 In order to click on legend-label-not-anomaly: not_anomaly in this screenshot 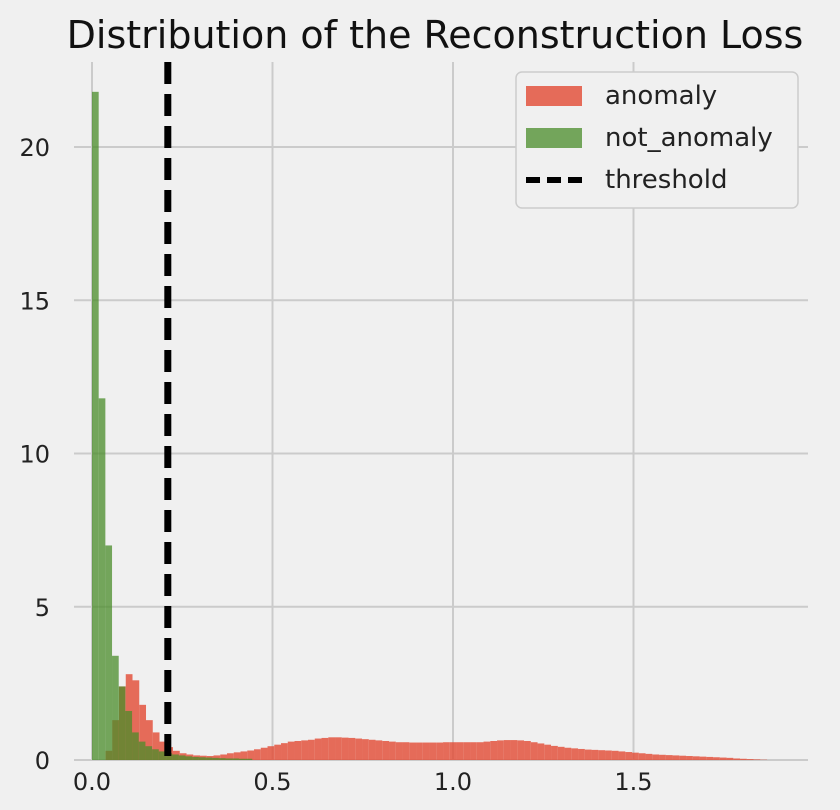, I will do `click(689, 138)`.